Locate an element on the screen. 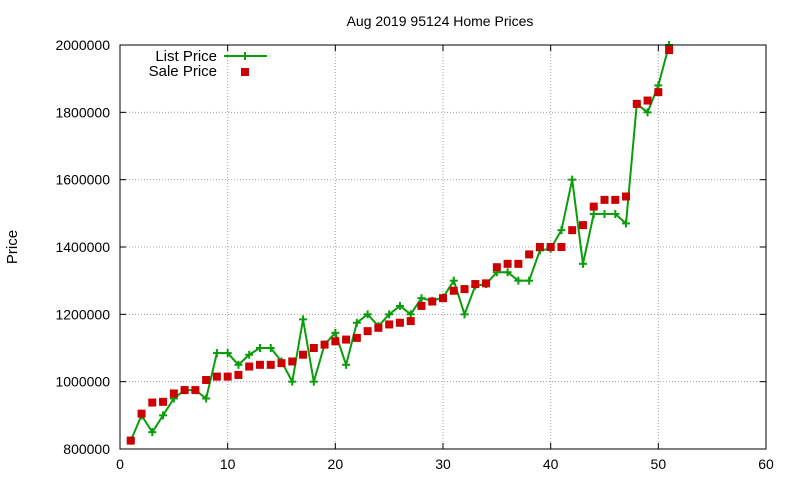  y-tick-label: 1400000 is located at coordinates (82, 247).